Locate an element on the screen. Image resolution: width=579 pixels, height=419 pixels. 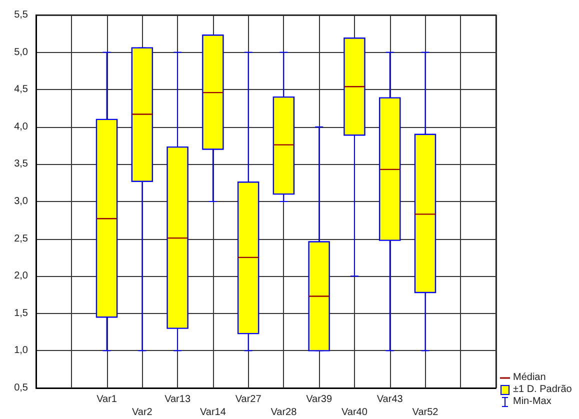
y-tick-label: 4,0 is located at coordinates (21, 126).